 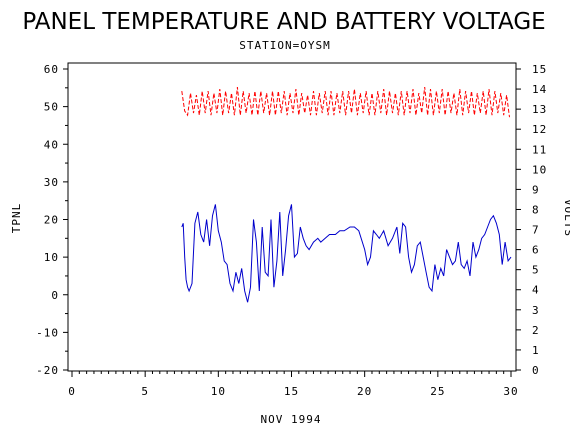 What do you see at coordinates (536, 350) in the screenshot?
I see `y-right-tick-label: 1` at bounding box center [536, 350].